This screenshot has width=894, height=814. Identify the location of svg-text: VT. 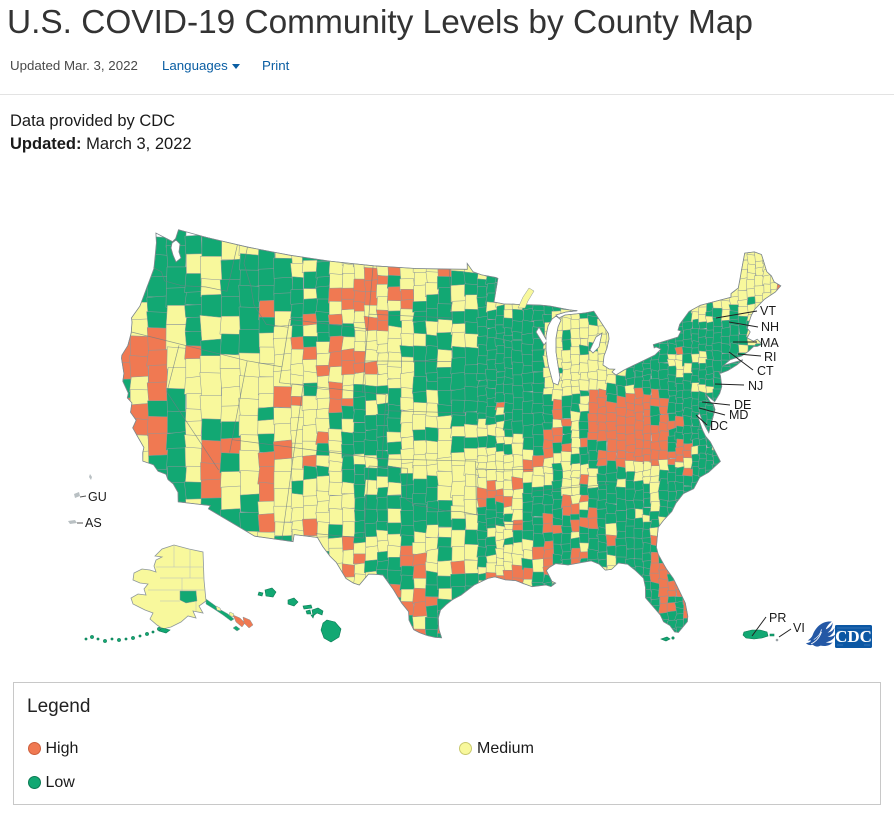
(768, 311).